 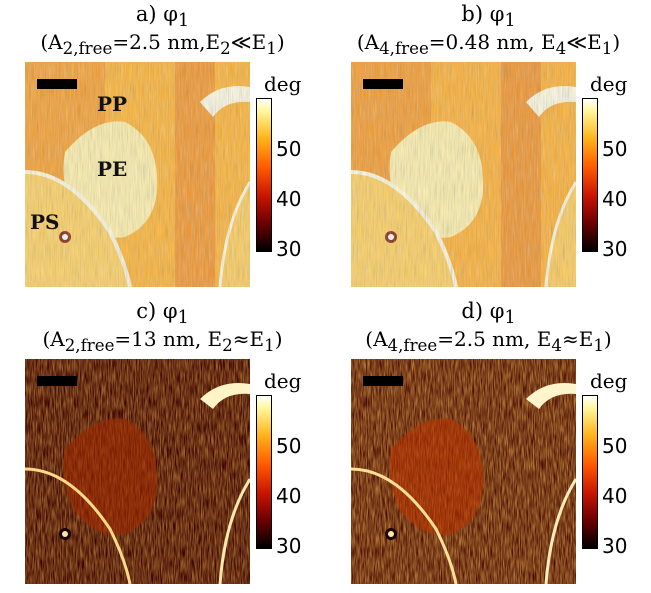 What do you see at coordinates (488, 341) in the screenshot?
I see `panel-params: (A4,free=2.5 nm, E4≈E1)` at bounding box center [488, 341].